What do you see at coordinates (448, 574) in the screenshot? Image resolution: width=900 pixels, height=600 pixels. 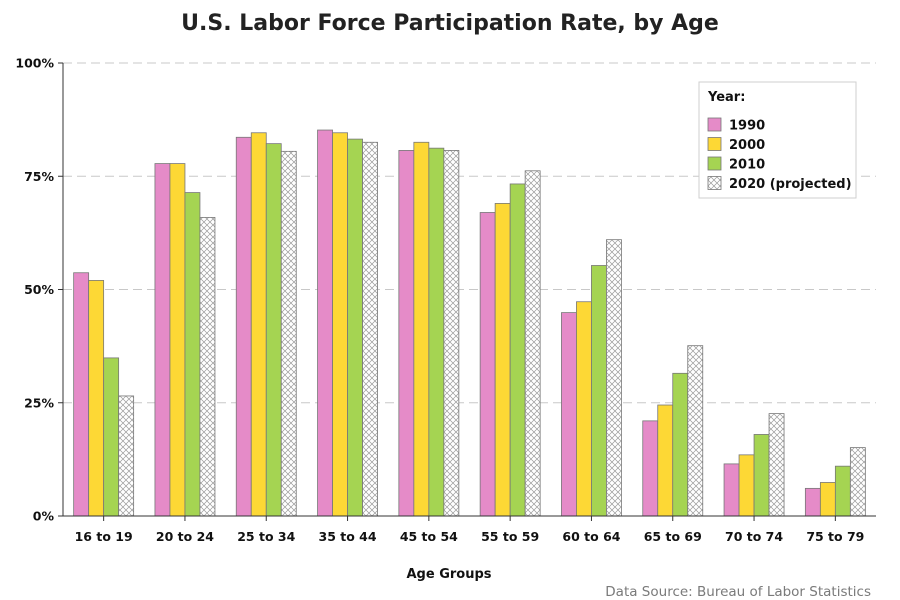 I see `x-axis-label: Age Groups` at bounding box center [448, 574].